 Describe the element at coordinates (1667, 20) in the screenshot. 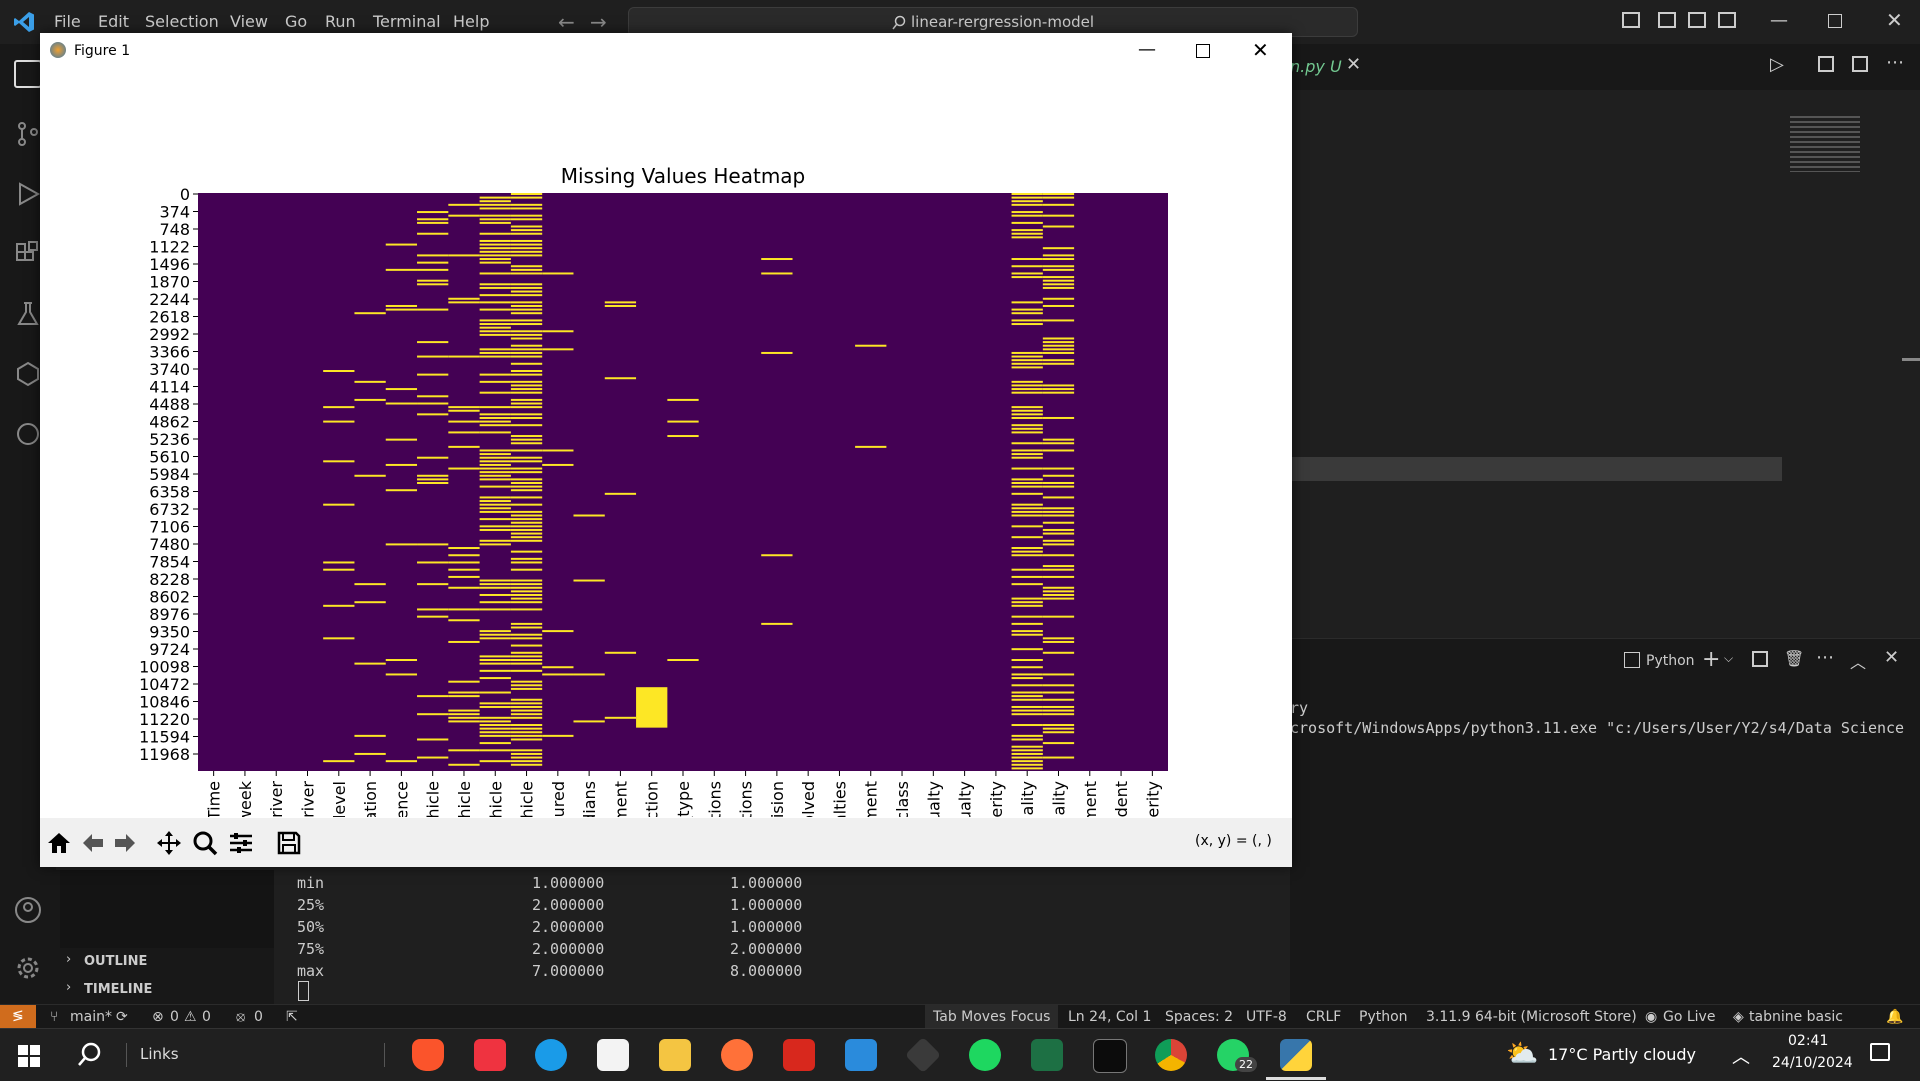

I see `toggle-panel-icon` at that location.